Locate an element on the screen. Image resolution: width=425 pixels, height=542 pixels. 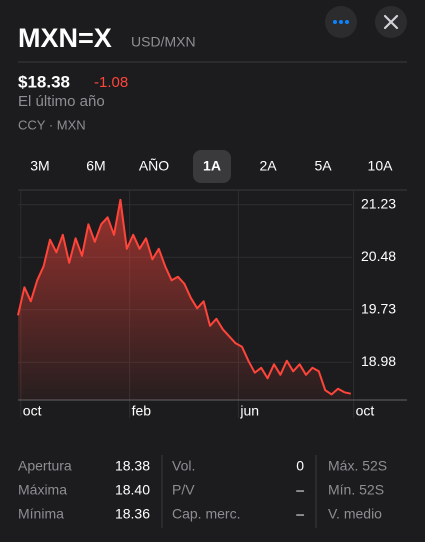
y-tick-label: 19.73 is located at coordinates (378, 308).